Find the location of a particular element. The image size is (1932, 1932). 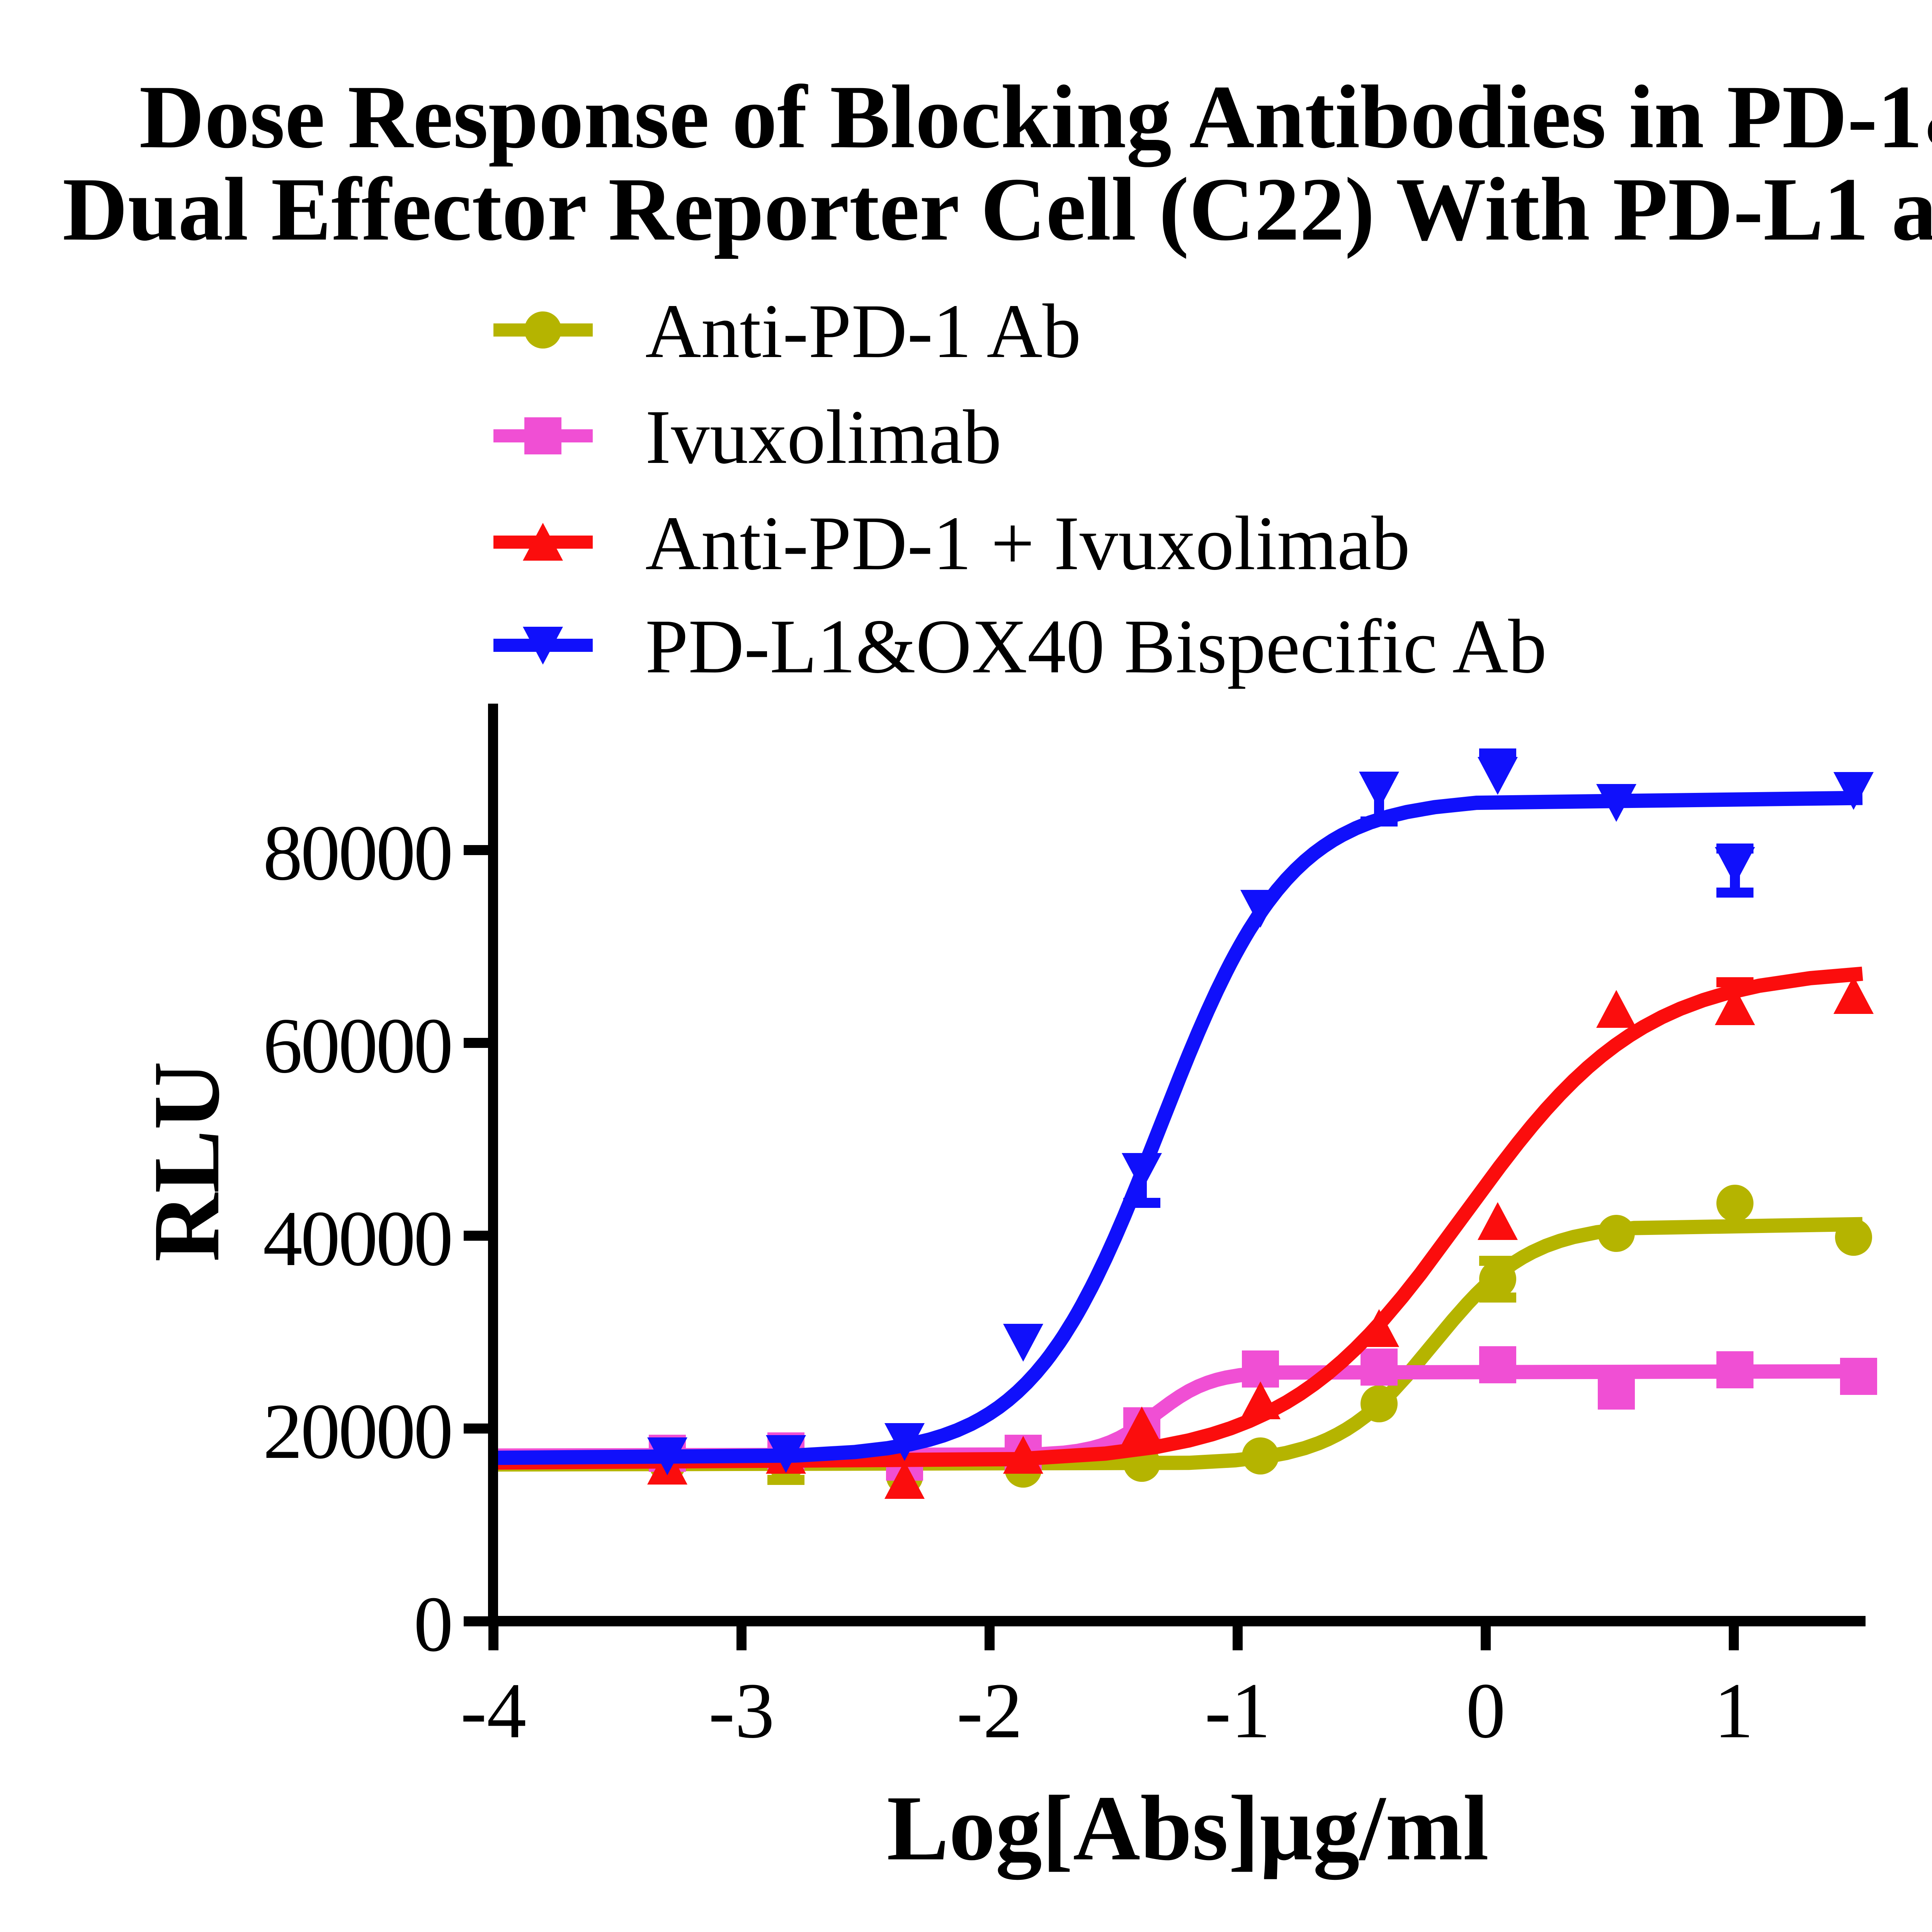

svg-text: 1 is located at coordinates (1734, 1711).